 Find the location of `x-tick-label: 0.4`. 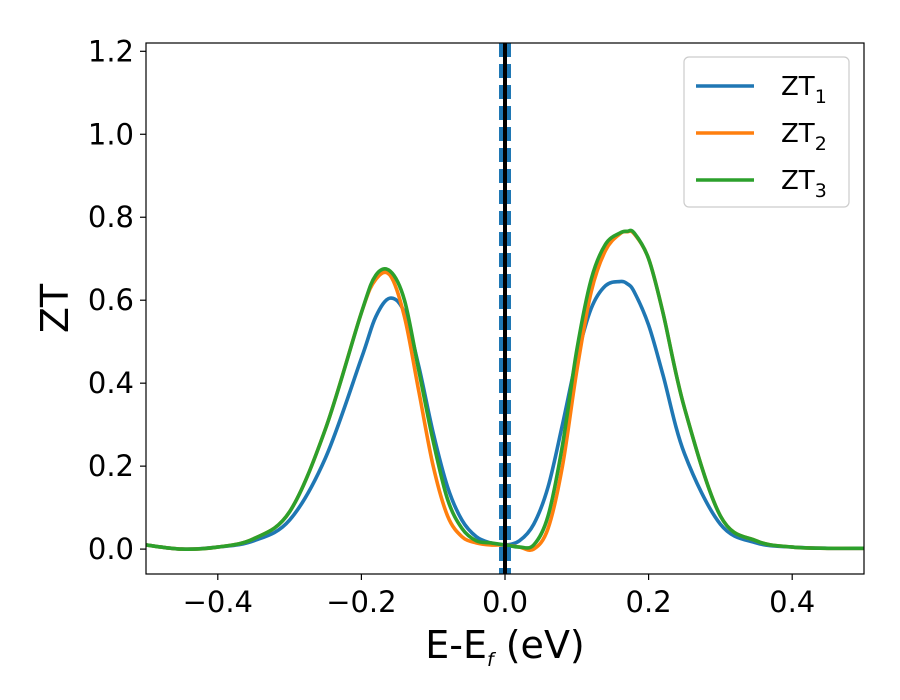

x-tick-label: 0.4 is located at coordinates (792, 602).